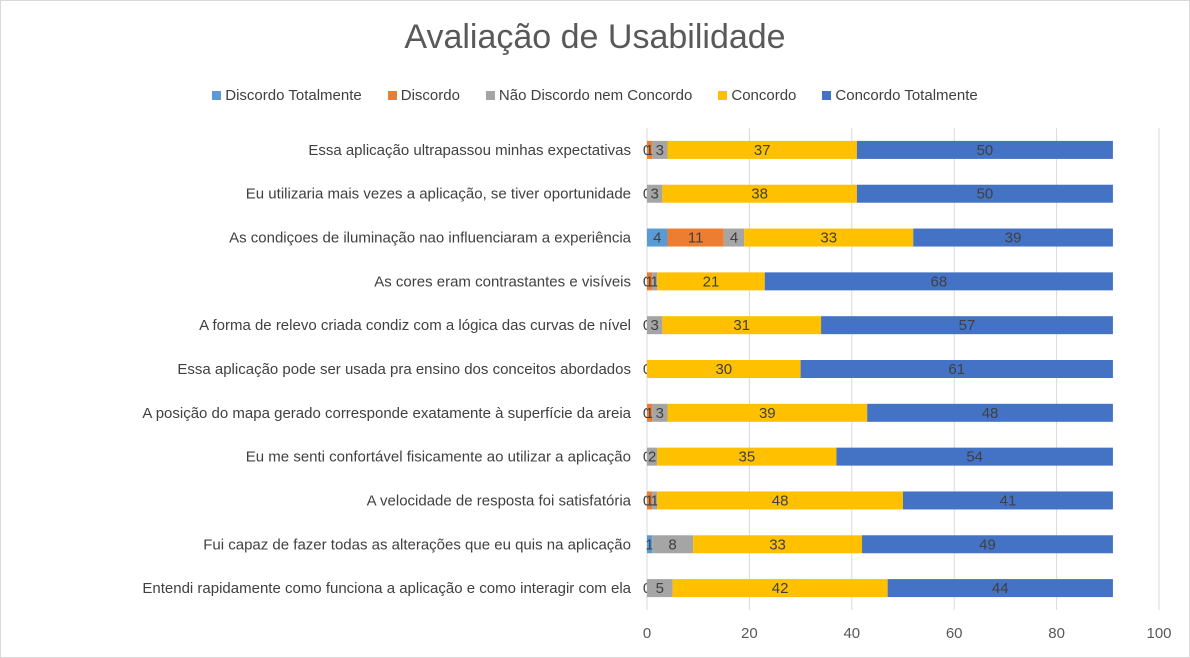 The image size is (1190, 658). I want to click on data-label: 30, so click(723, 369).